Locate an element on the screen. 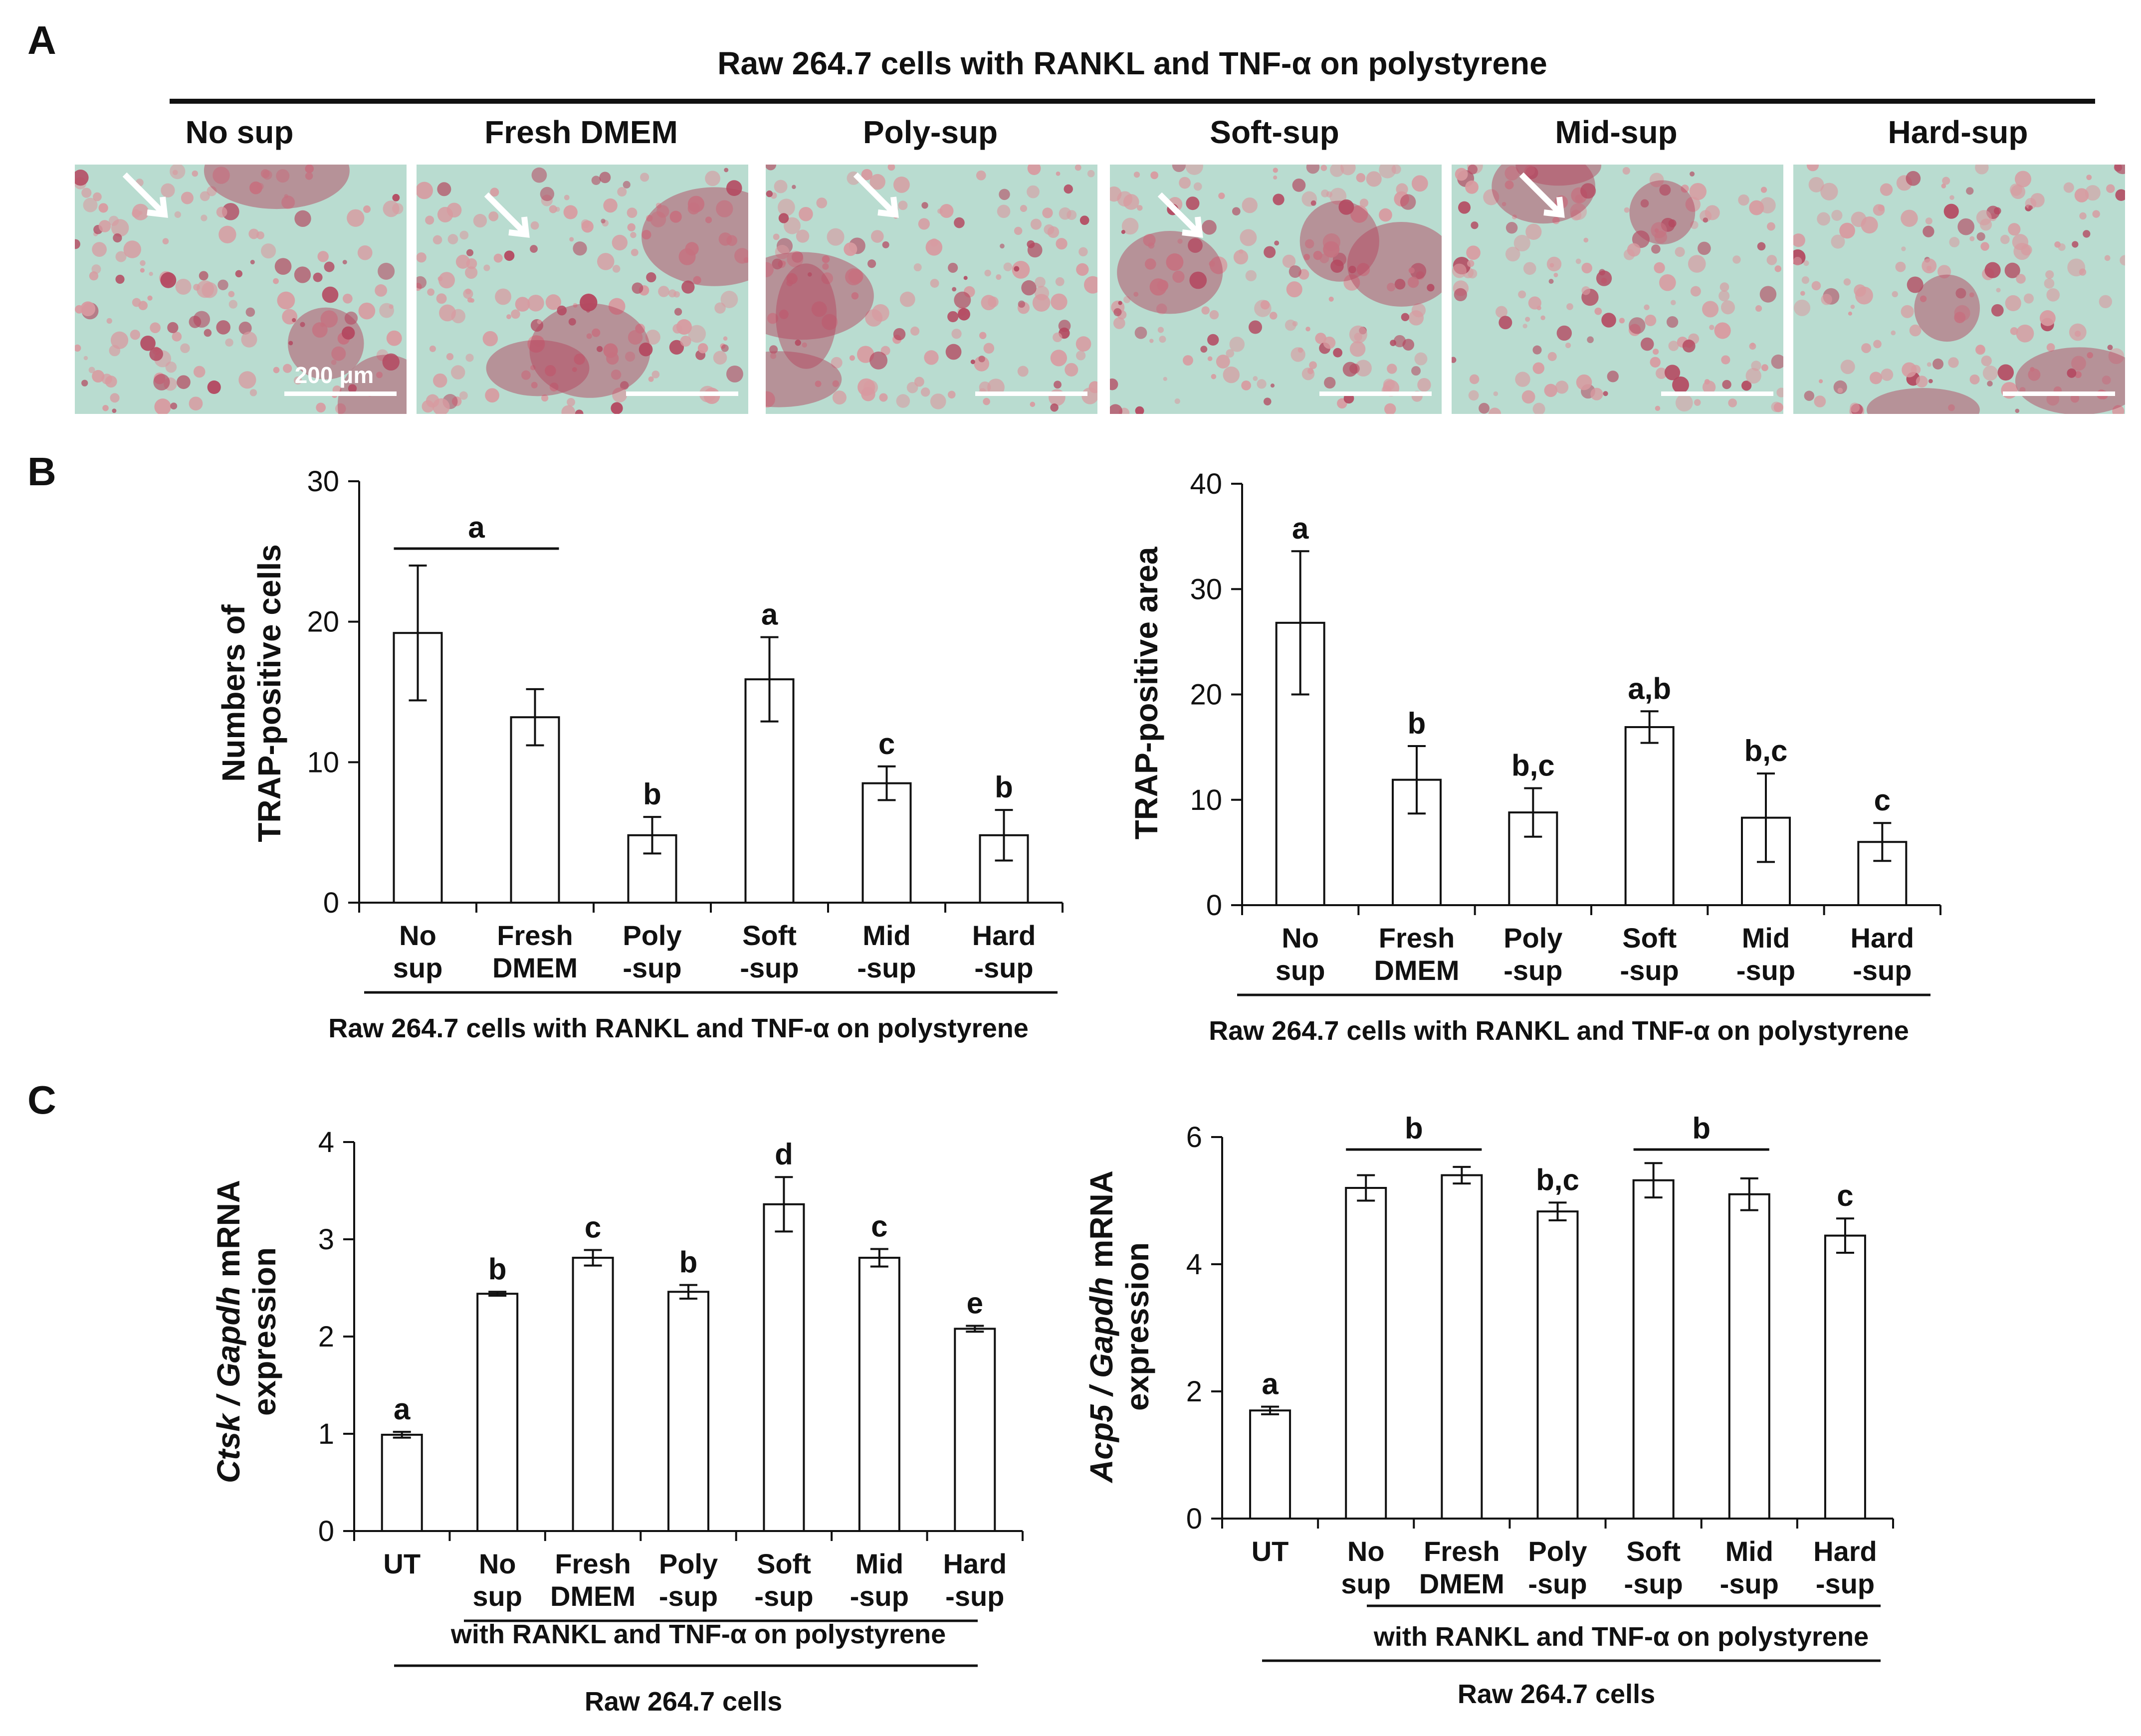  y-tick-label: 3 is located at coordinates (326, 1239).